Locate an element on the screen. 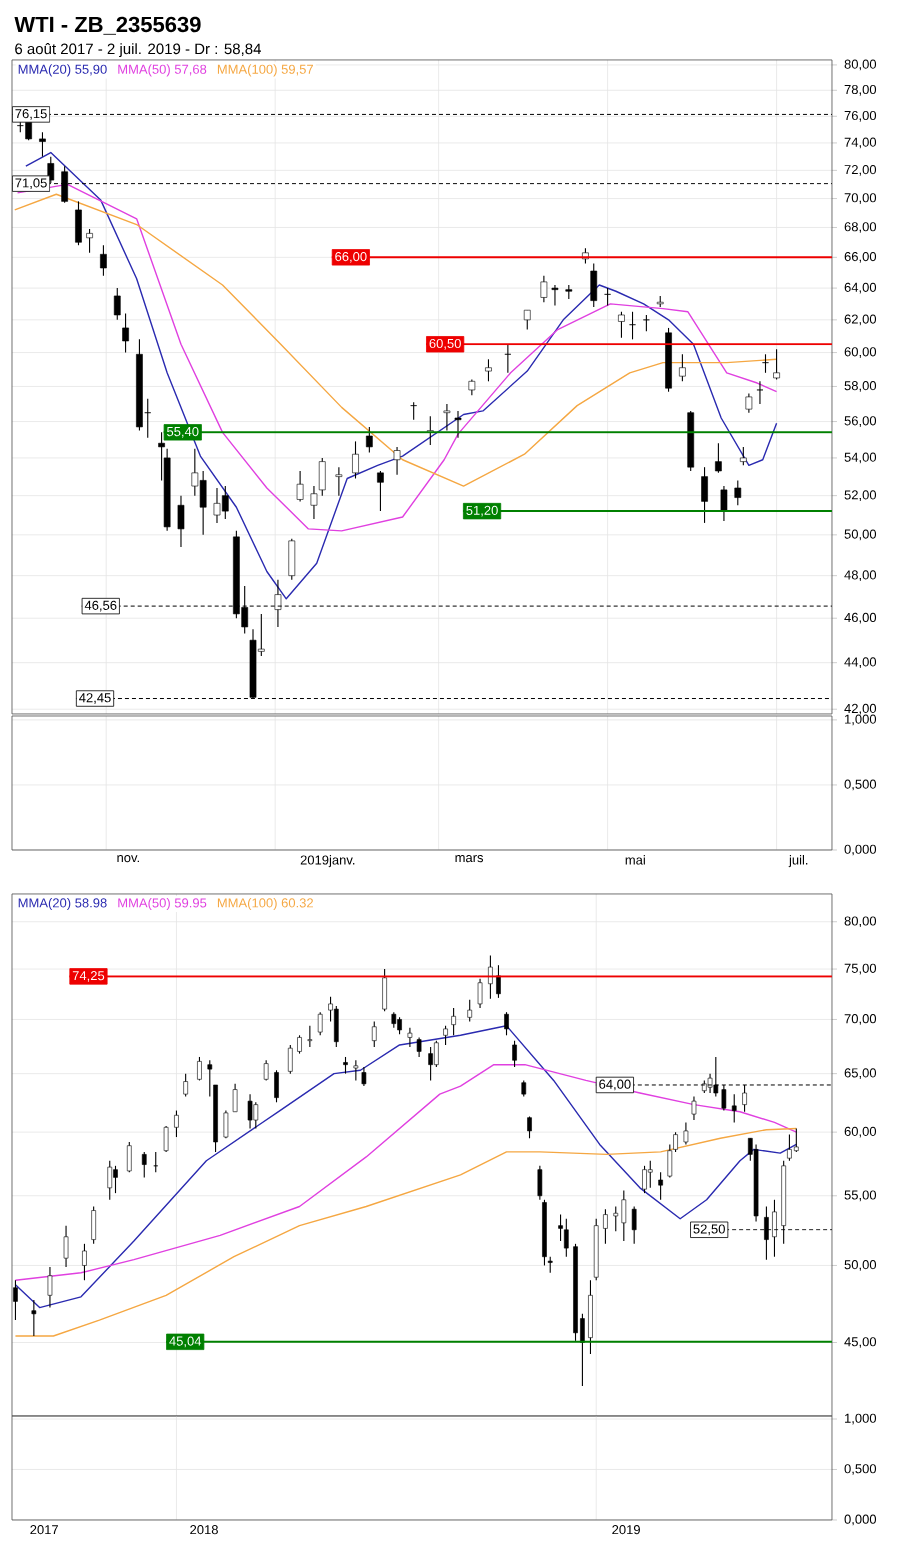  chart-title: WTI - ZB_2355639 is located at coordinates (107, 25).